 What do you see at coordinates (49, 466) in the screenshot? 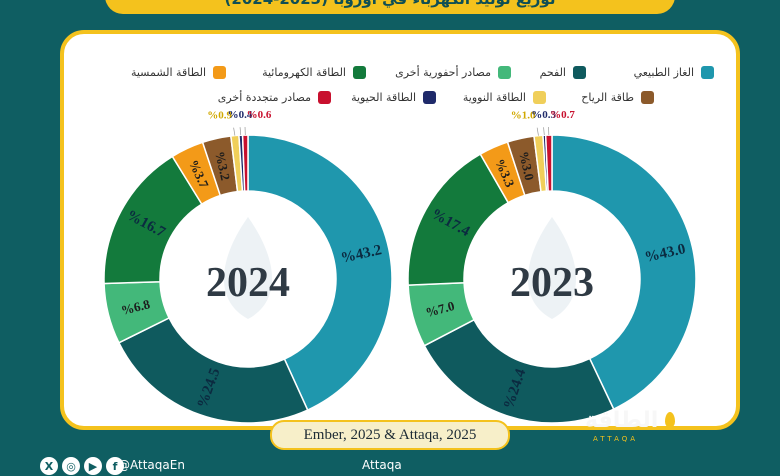
I see `x-icon: X` at bounding box center [49, 466].